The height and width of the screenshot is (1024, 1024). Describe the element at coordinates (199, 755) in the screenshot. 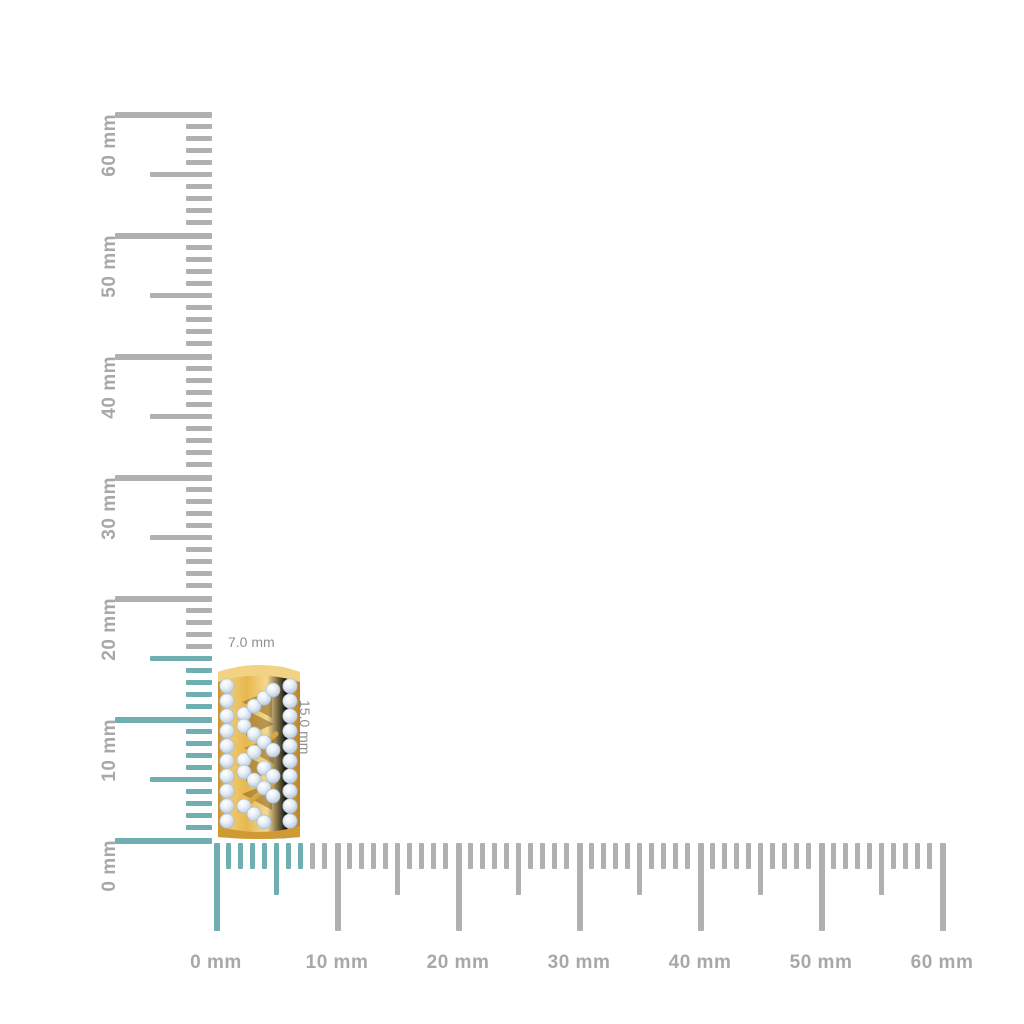

I see `vertical-tick-7mm` at that location.